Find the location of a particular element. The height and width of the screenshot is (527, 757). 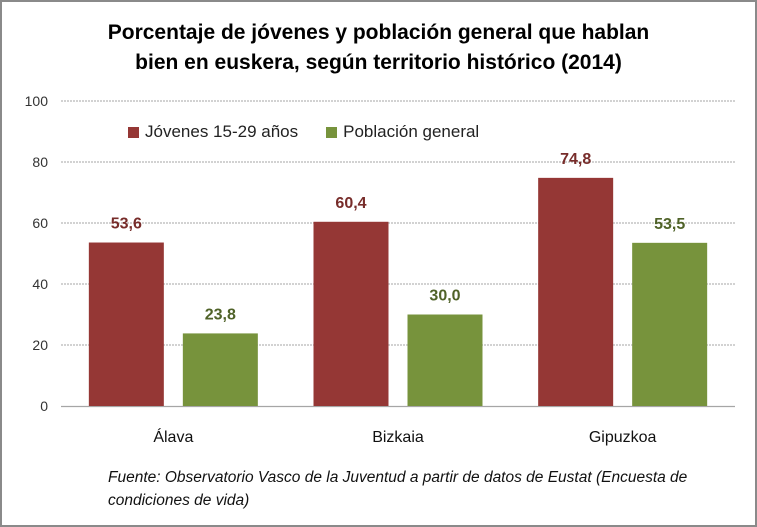

legend-label-jovenes: Jóvenes 15-29 años is located at coordinates (222, 131).